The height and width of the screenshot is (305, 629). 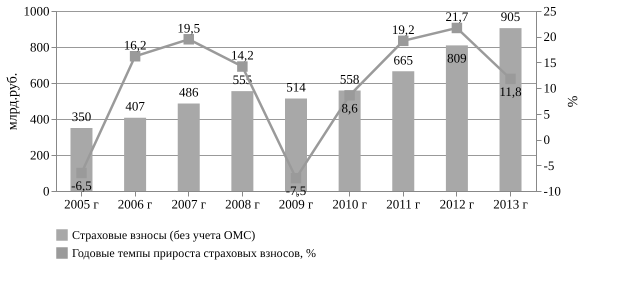 I want to click on y-tick-label: 0, so click(x=46, y=191).